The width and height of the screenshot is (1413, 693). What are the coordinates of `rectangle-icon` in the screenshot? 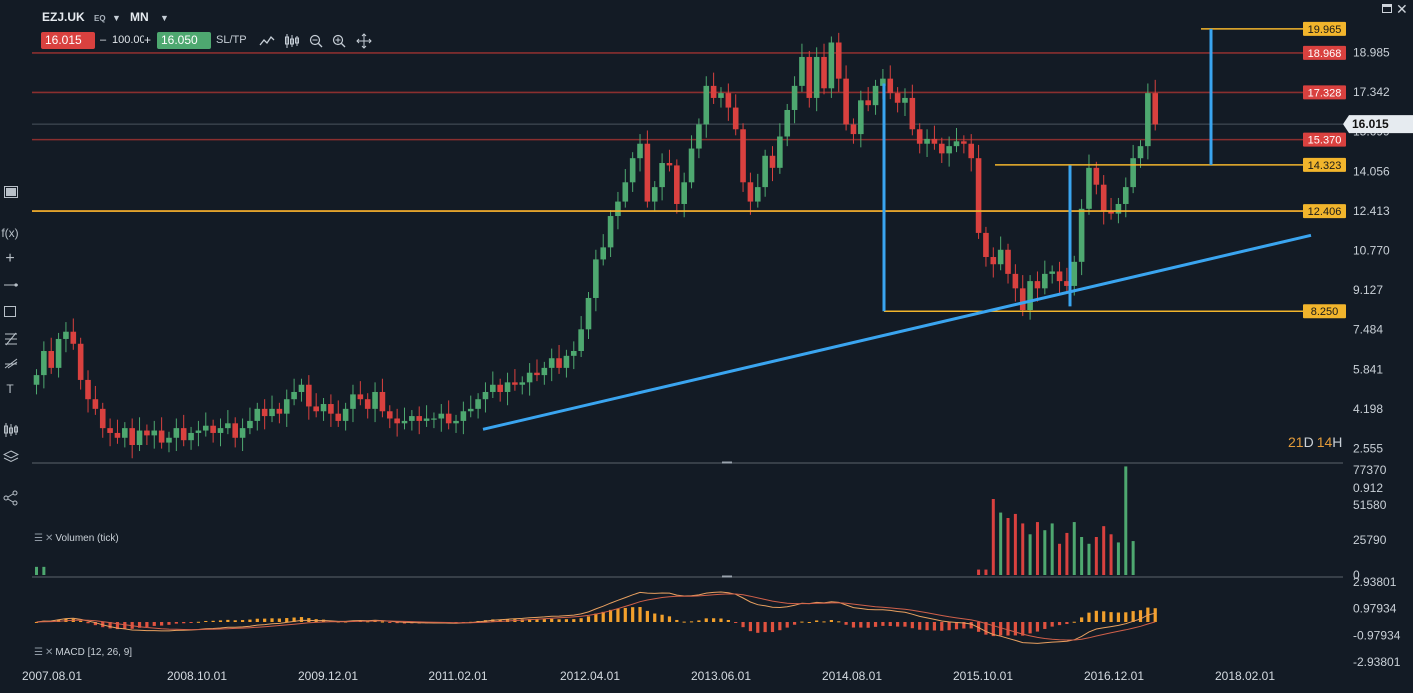 It's located at (10, 311).